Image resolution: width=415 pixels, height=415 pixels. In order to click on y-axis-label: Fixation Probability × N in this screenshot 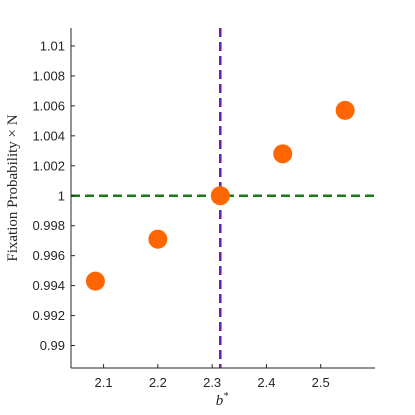, I will do `click(13, 187)`.